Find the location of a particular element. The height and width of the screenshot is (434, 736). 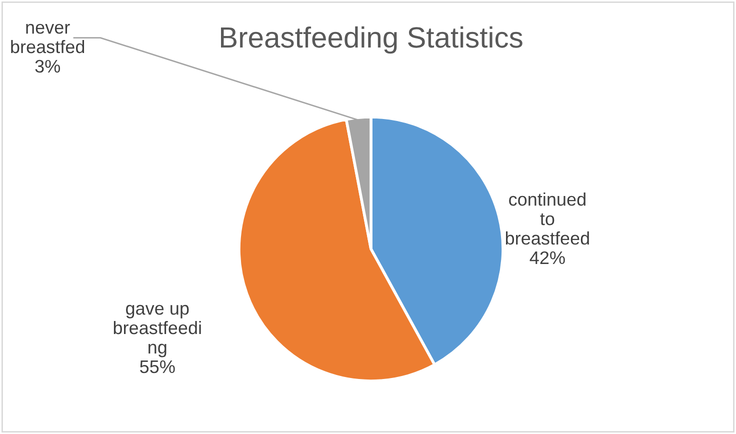

slice-label: gave up breastfeedi ng is located at coordinates (157, 331).